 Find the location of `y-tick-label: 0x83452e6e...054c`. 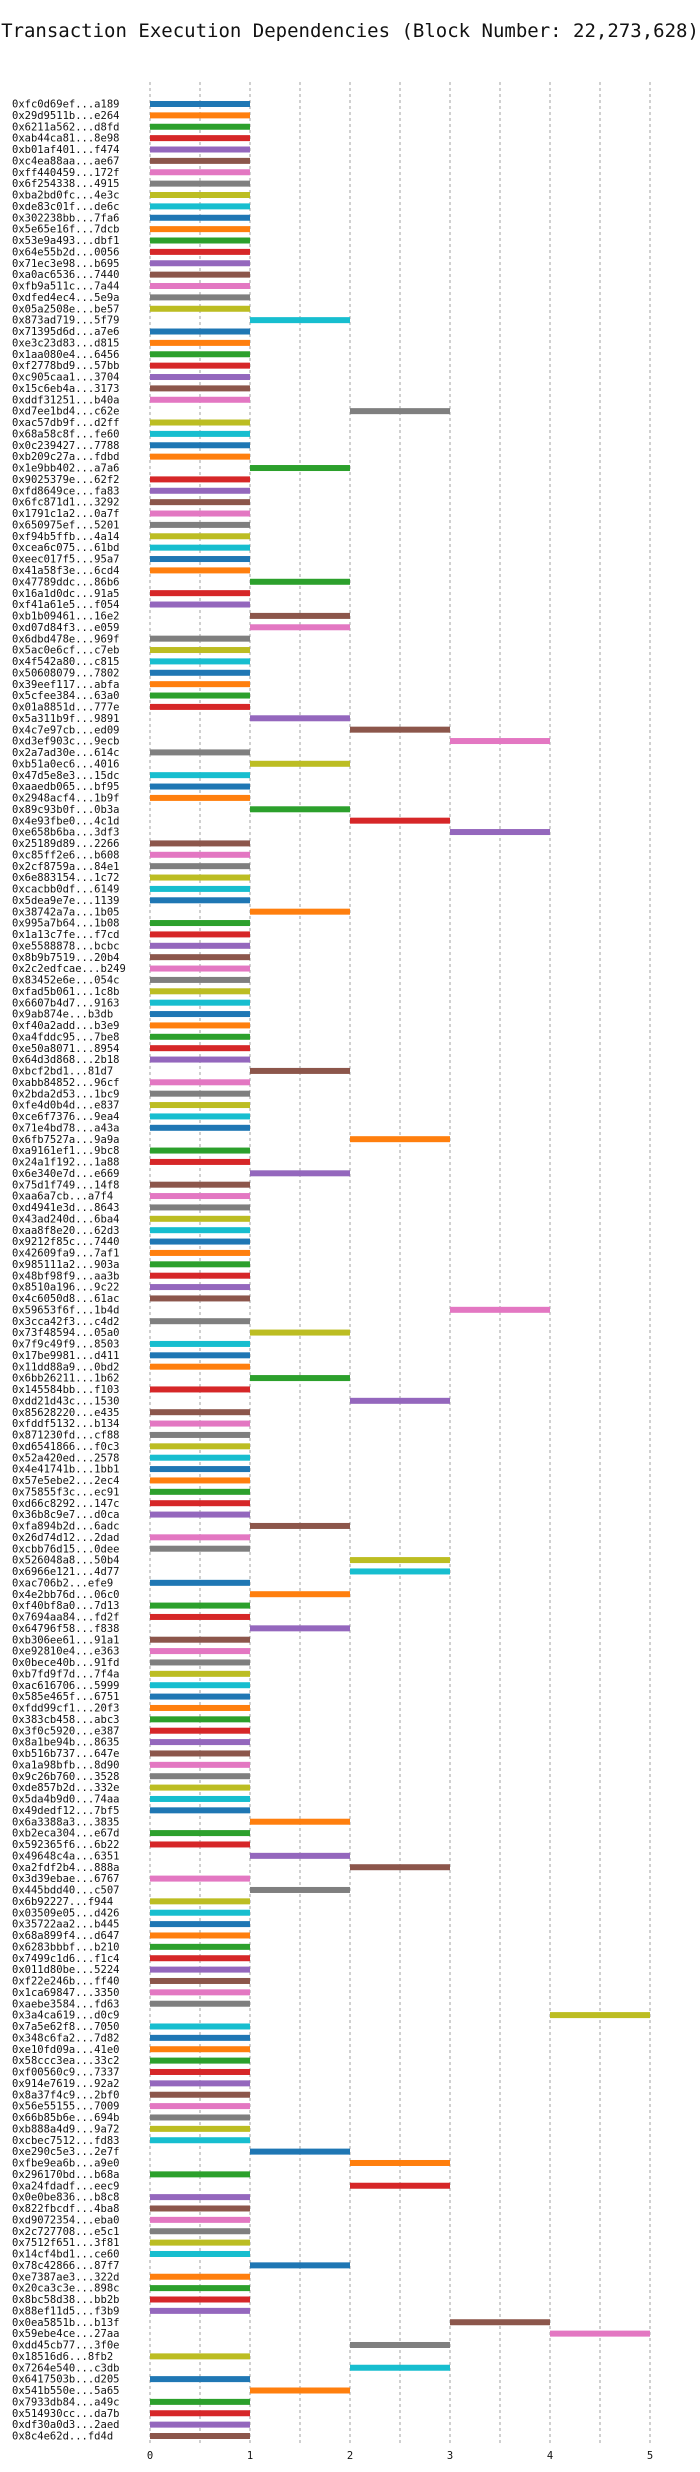

y-tick-label: 0x83452e6e...054c is located at coordinates (65, 981).